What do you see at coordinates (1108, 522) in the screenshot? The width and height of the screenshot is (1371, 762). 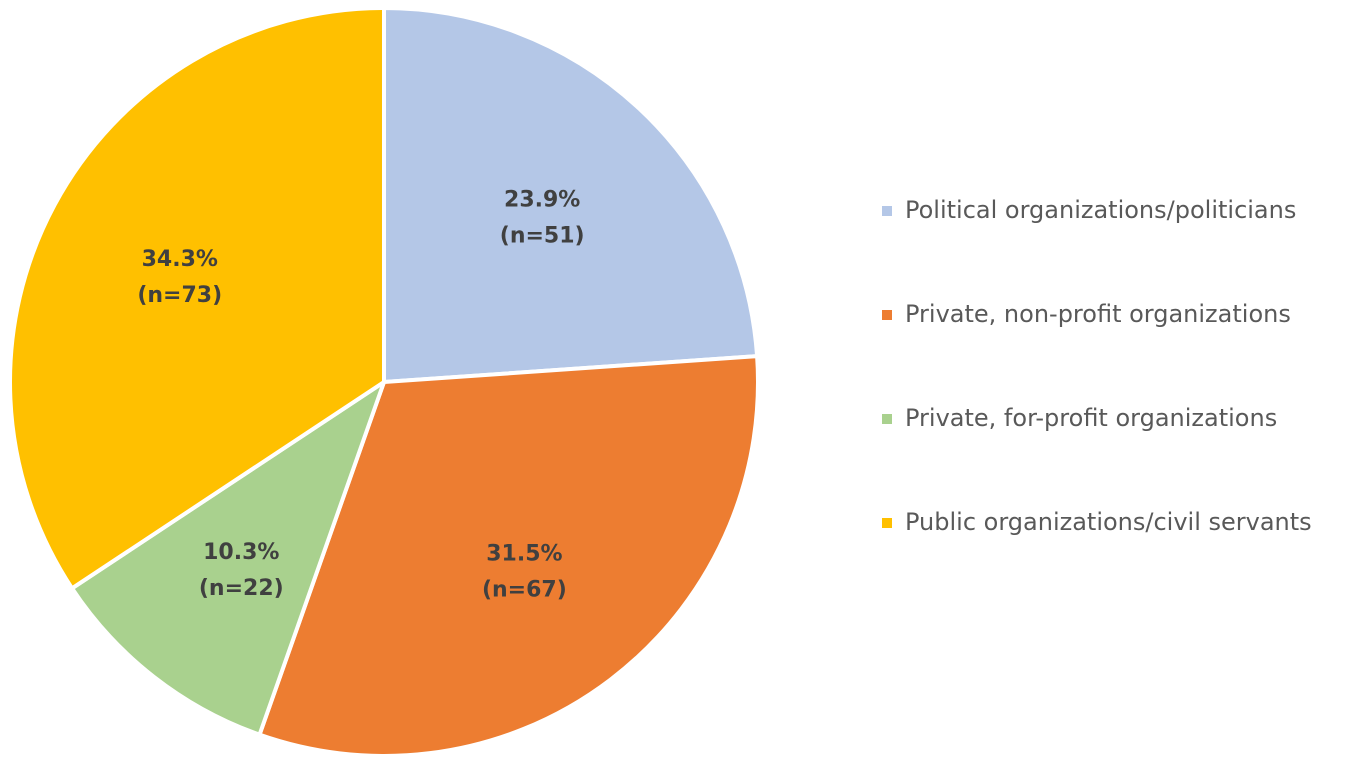 I see `legend-label-public: Public organizations/civil servants` at bounding box center [1108, 522].